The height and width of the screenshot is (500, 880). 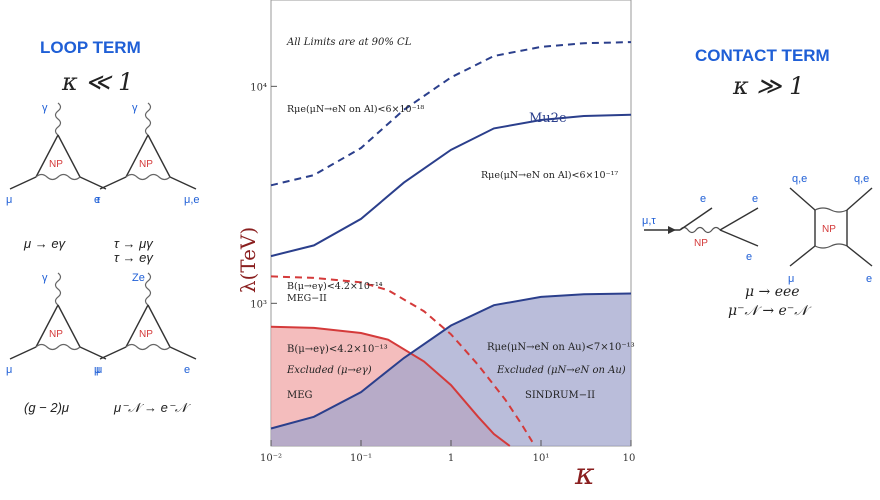 I want to click on excluded-label-meg: Excluded (μ→eγ), so click(x=329, y=370).